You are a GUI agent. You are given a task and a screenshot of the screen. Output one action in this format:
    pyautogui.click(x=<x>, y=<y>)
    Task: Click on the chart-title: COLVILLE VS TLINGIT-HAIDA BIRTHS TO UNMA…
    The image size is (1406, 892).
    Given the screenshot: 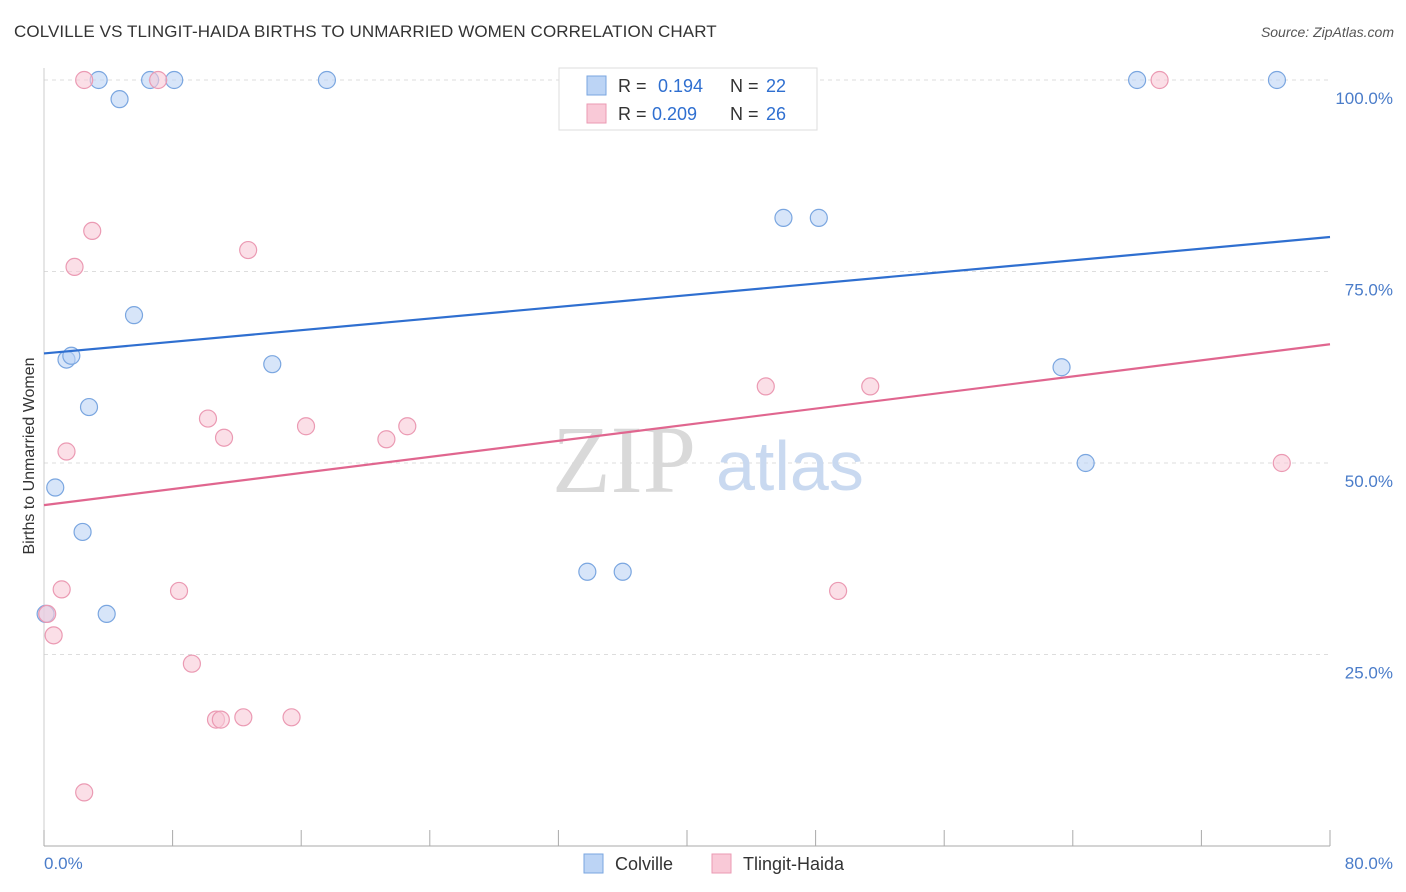 What is the action you would take?
    pyautogui.click(x=365, y=31)
    